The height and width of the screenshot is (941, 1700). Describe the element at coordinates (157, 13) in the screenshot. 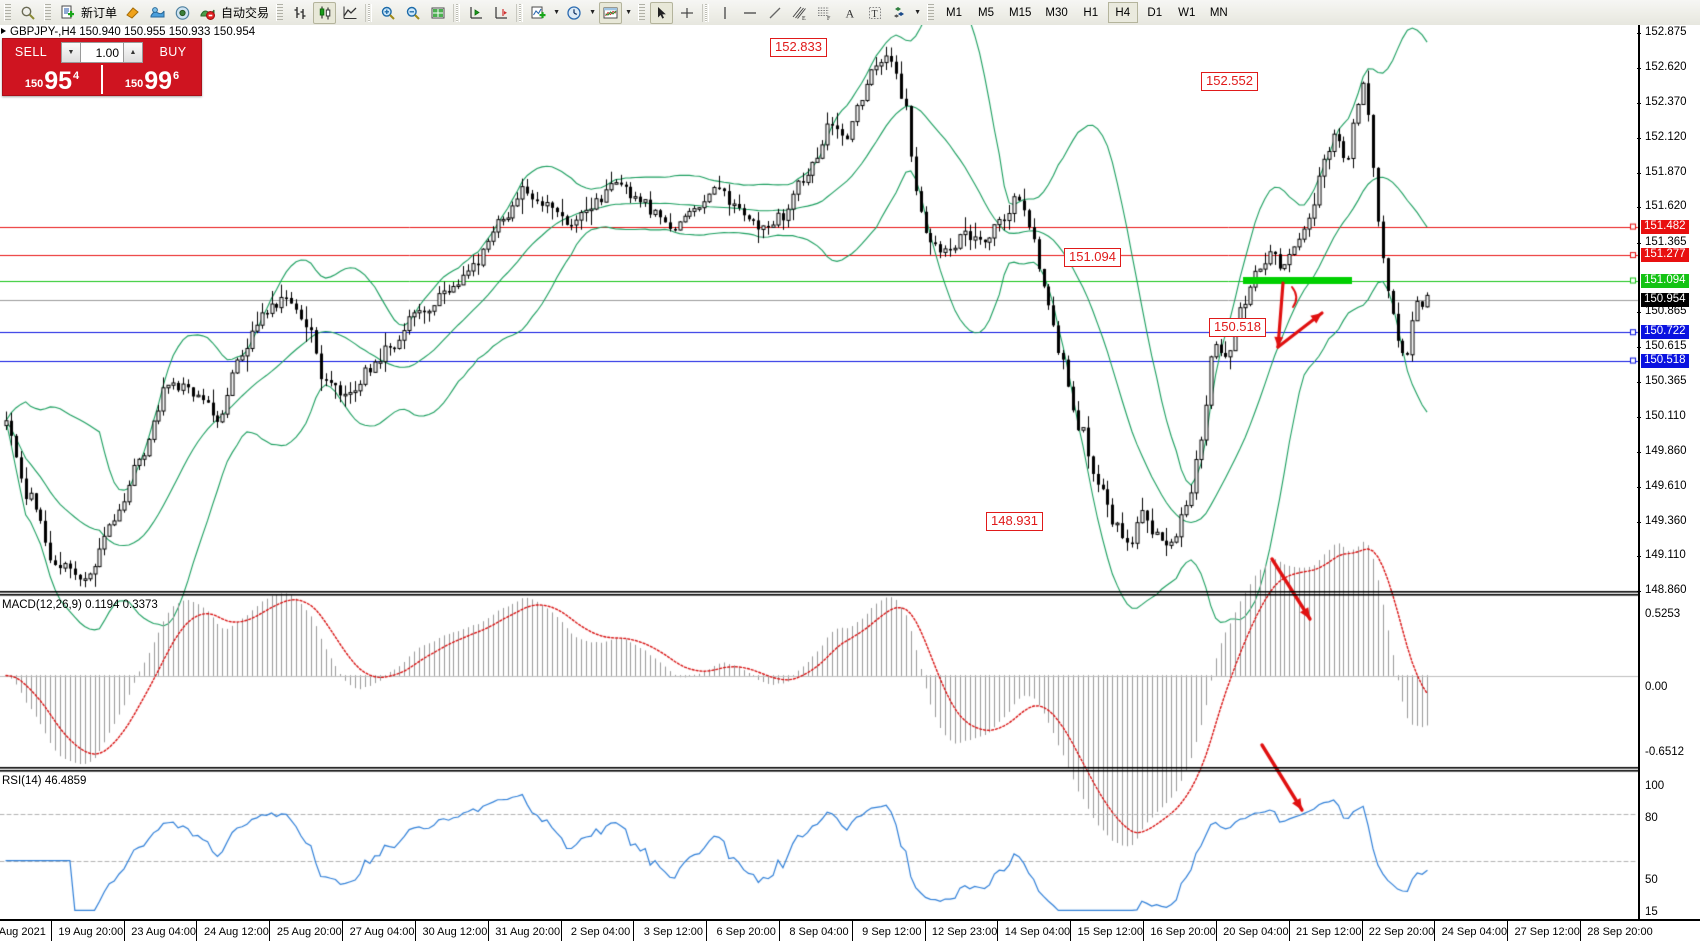

I see `data-window-icon` at that location.